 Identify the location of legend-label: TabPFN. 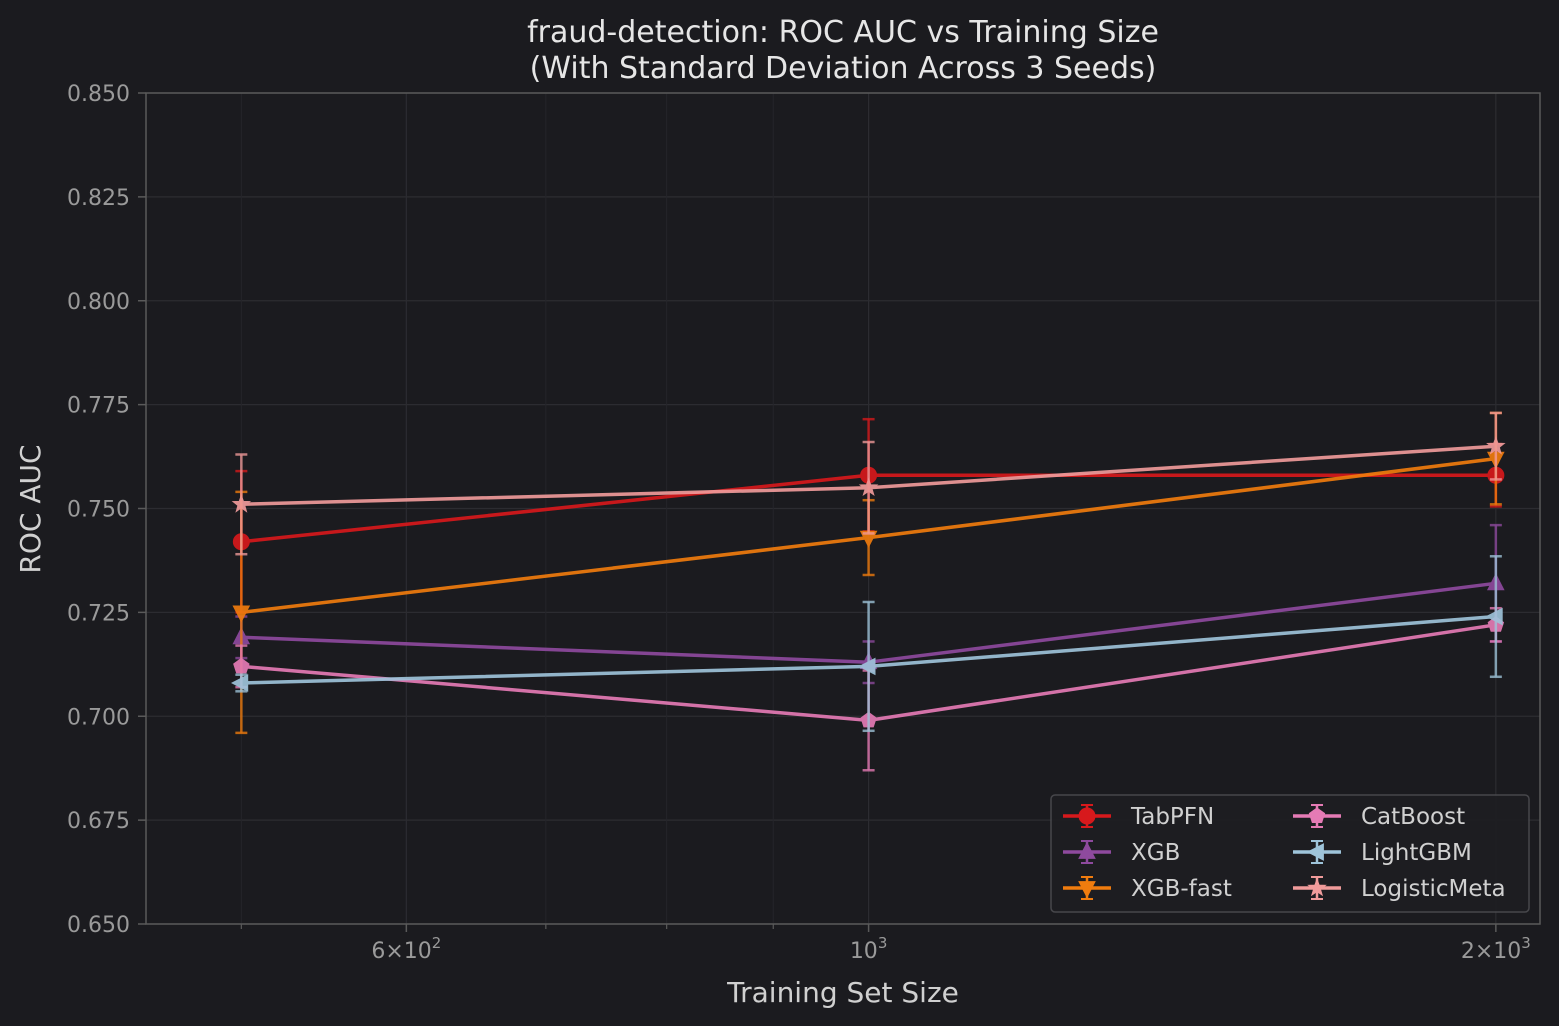
(1172, 817).